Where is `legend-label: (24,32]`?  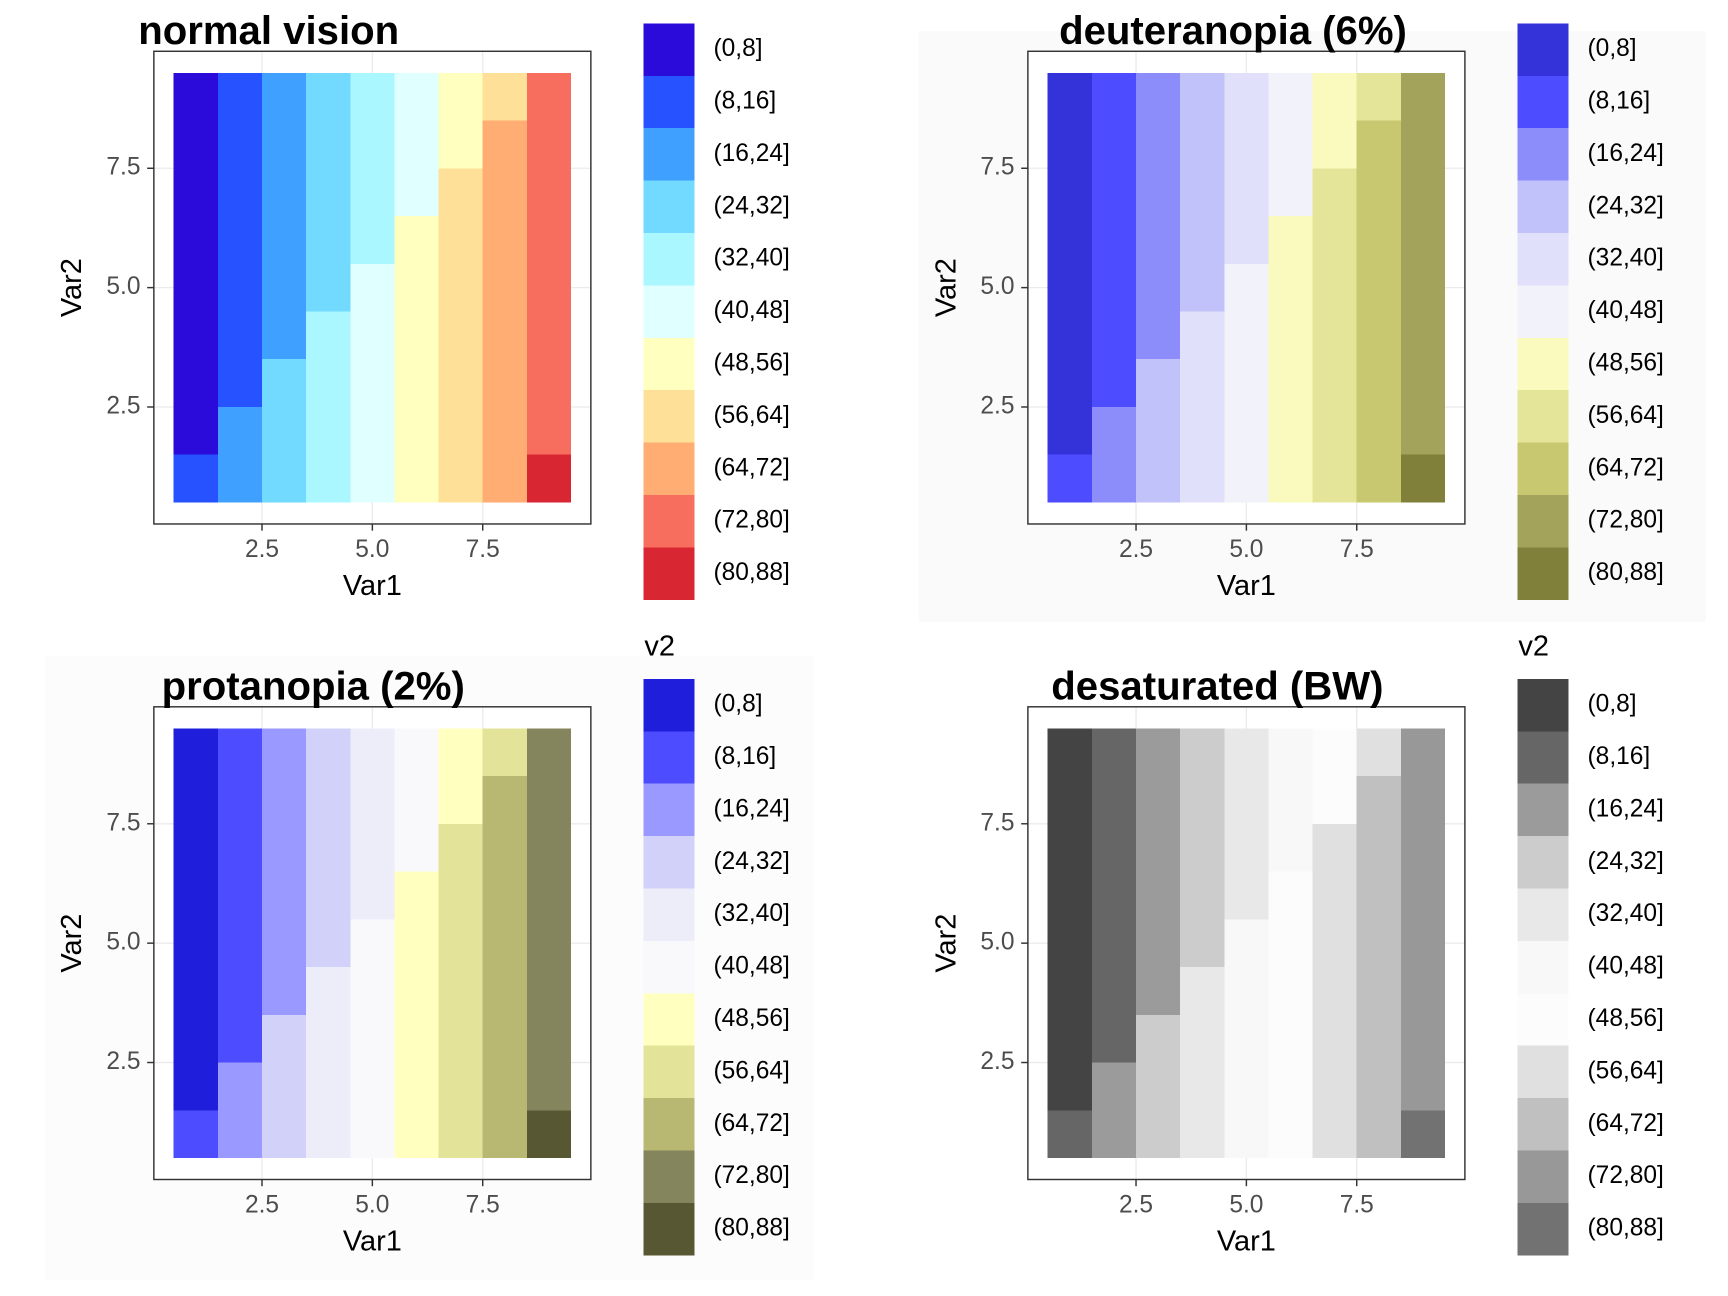 legend-label: (24,32] is located at coordinates (751, 205).